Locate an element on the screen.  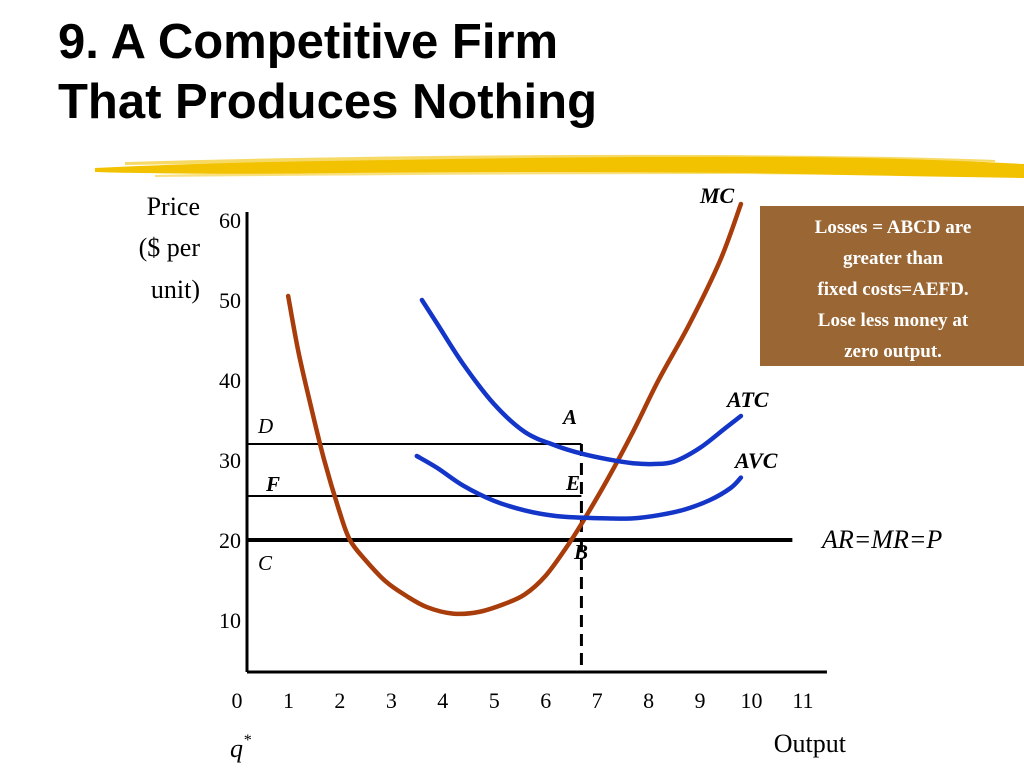
x-tick-label: 10 is located at coordinates (752, 700).